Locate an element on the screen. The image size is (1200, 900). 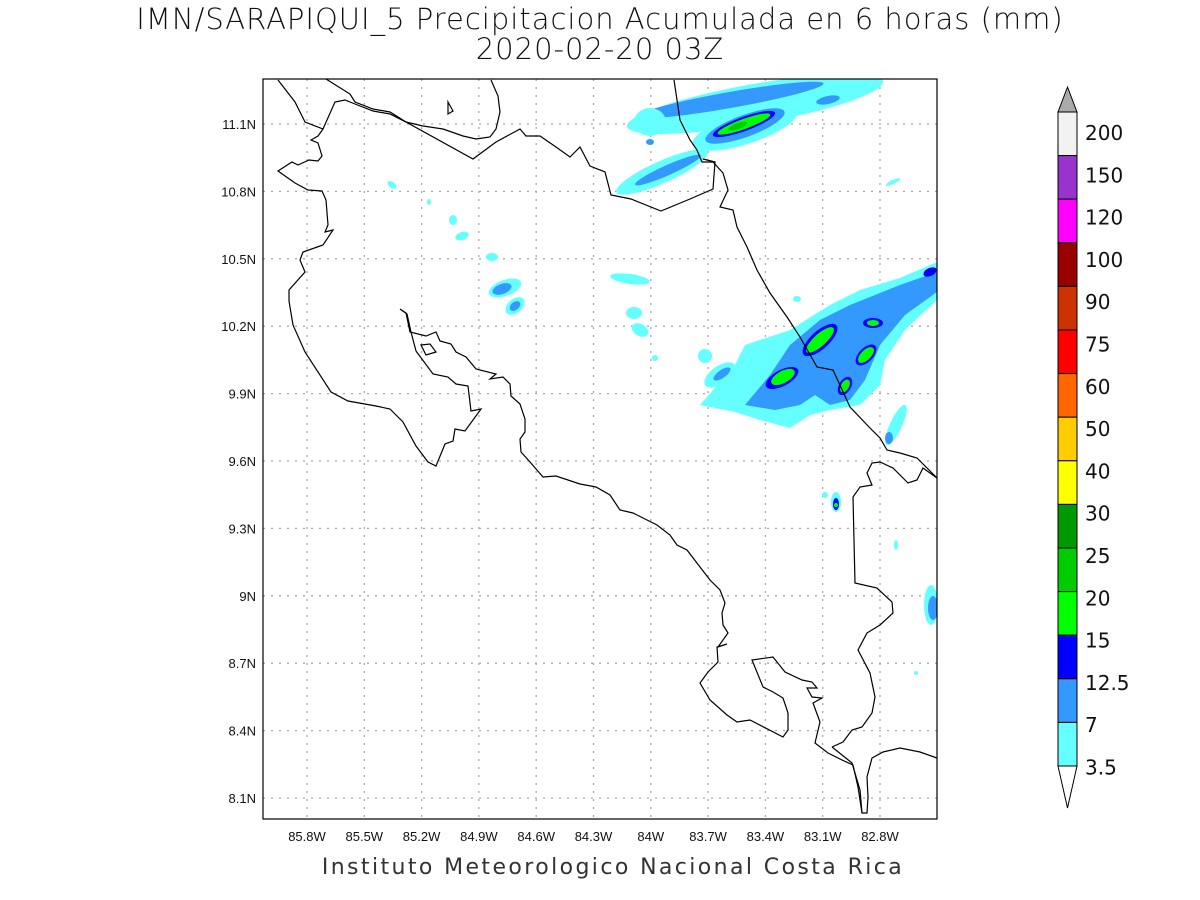
colorbar-over-triangle is located at coordinates (1067, 99).